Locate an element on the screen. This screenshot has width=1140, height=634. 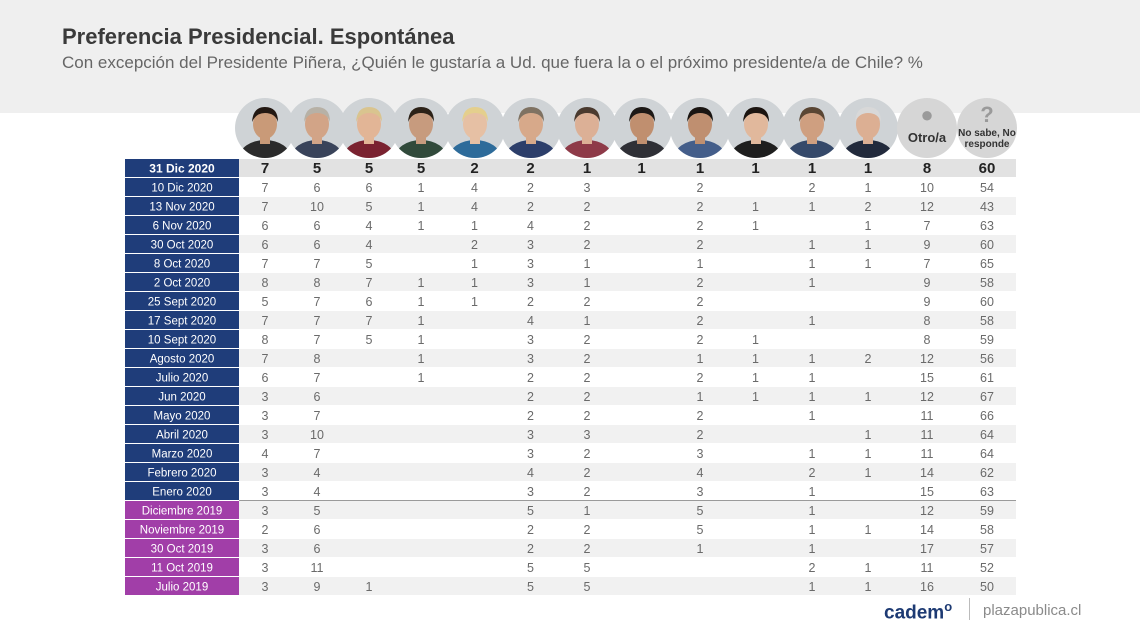
row-label: 6 Nov 2020 is located at coordinates (182, 227).